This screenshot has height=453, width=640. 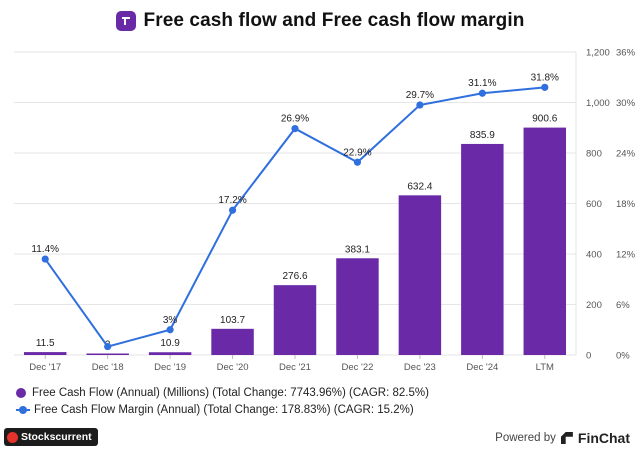 What do you see at coordinates (623, 305) in the screenshot?
I see `y-right-tick-label: 6%` at bounding box center [623, 305].